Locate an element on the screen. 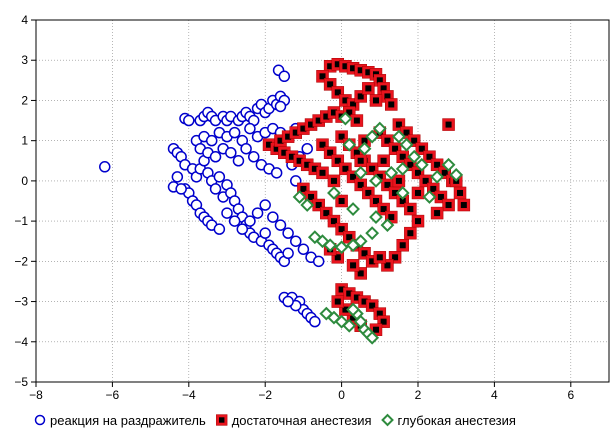 The height and width of the screenshot is (433, 614). x-tick-label: 2 is located at coordinates (418, 395).